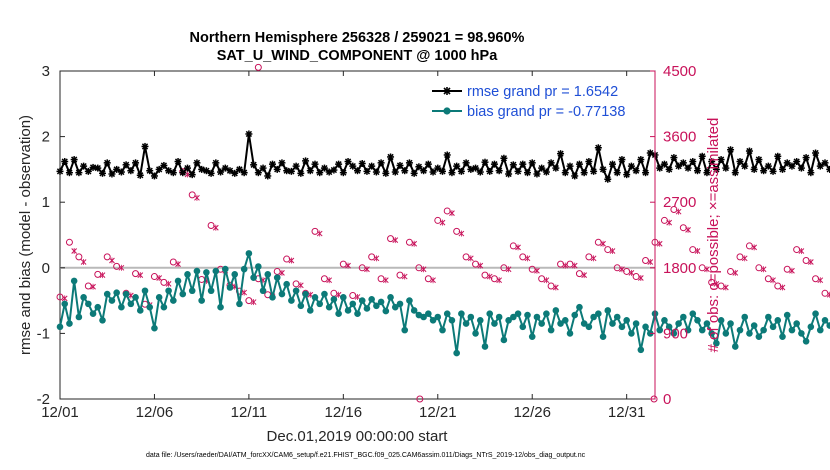  I want to click on y-axis-right: 0 900 1800 2700 3600 4500, so click(673, 235).